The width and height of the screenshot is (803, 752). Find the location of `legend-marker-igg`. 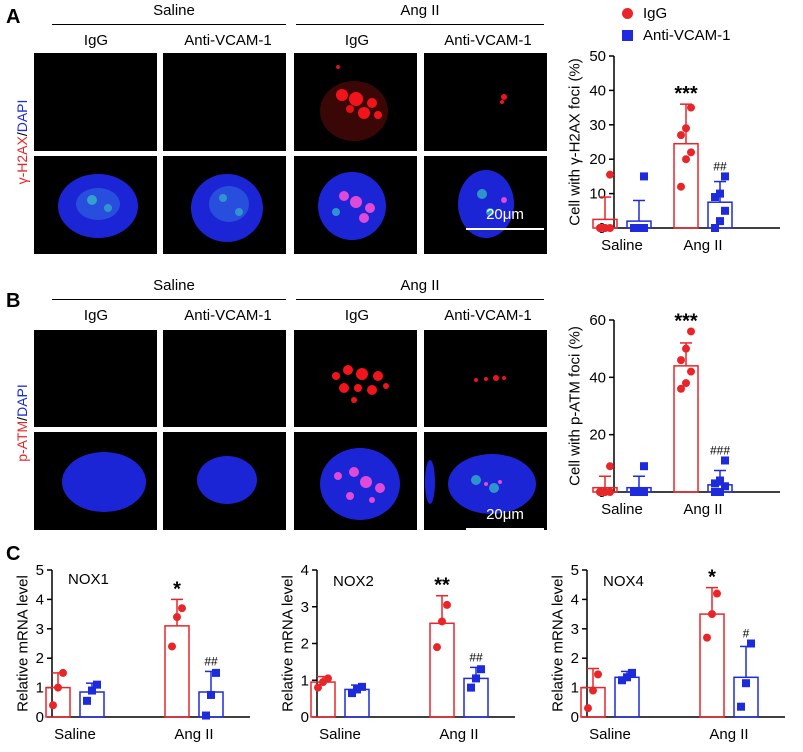

legend-marker-igg is located at coordinates (627, 13).